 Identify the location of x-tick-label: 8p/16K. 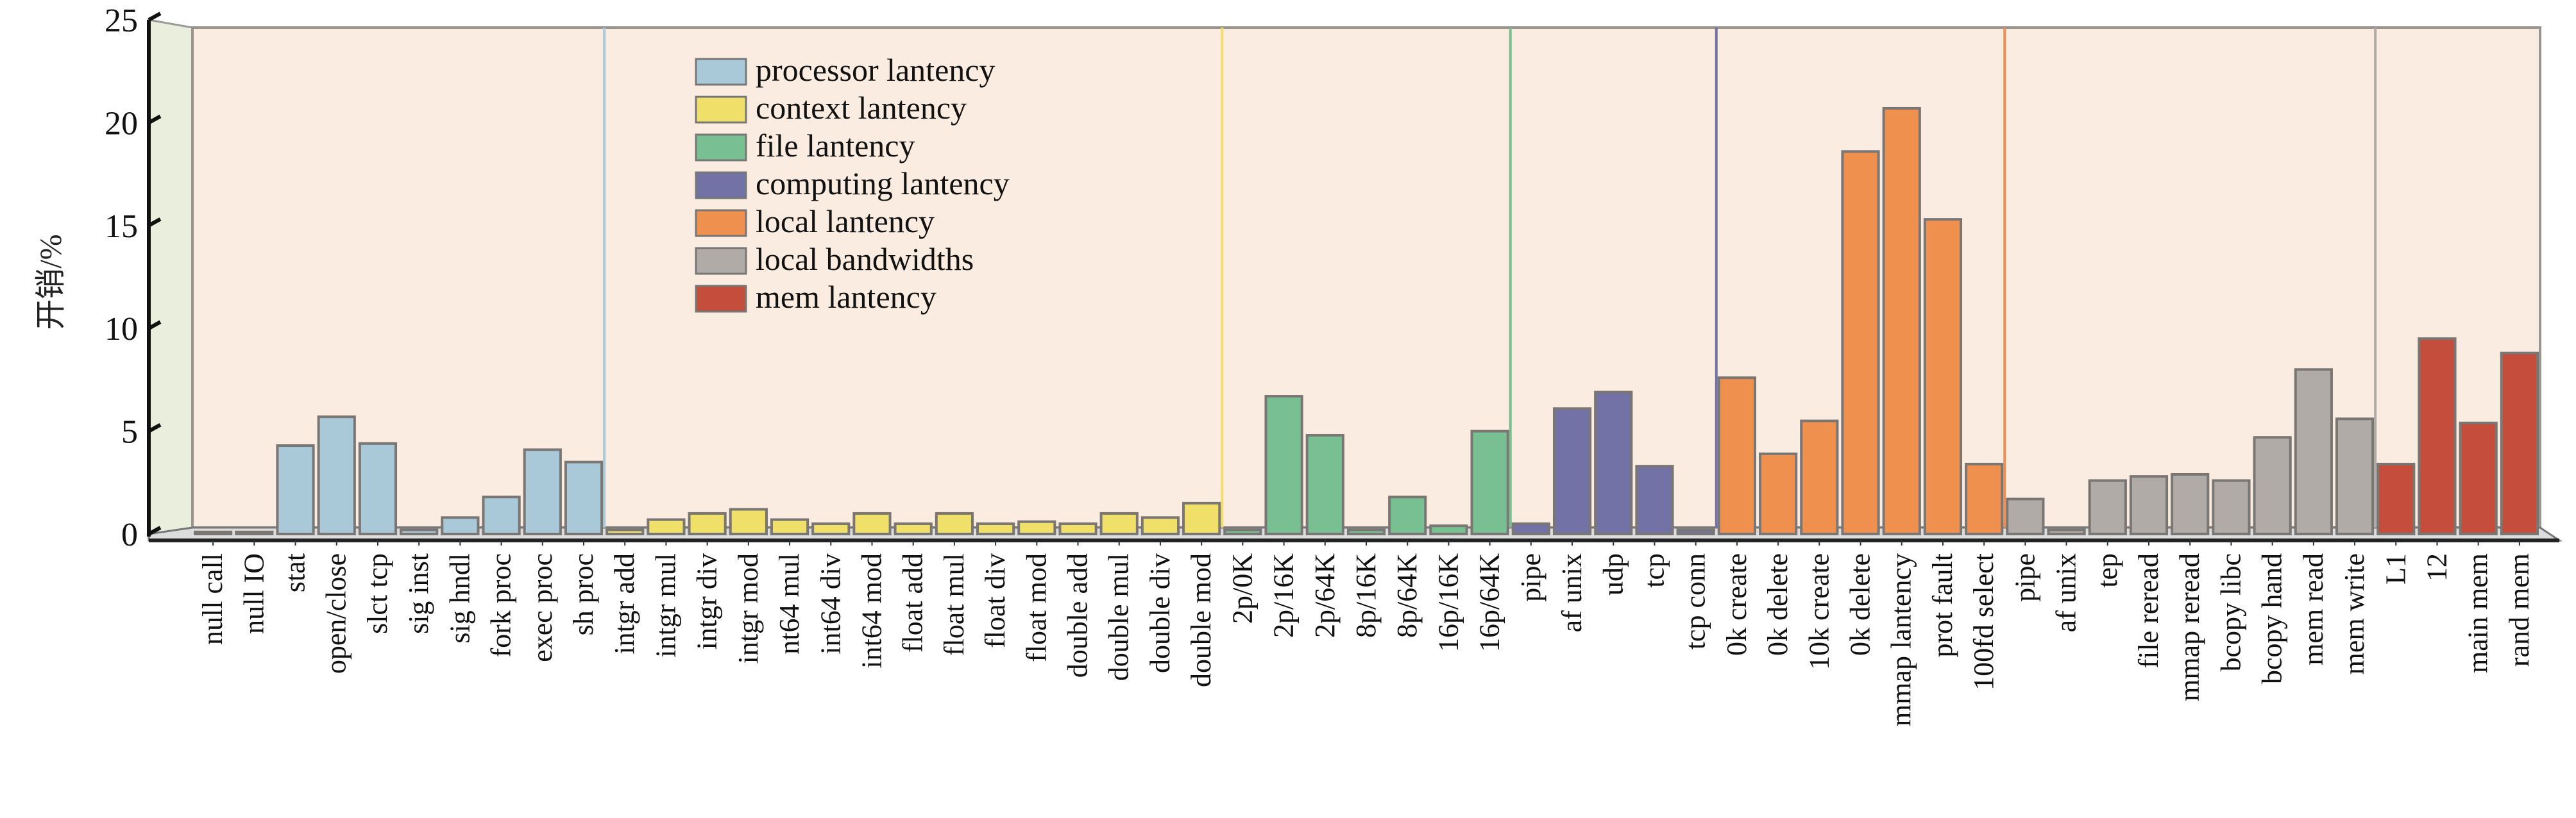
(1366, 595).